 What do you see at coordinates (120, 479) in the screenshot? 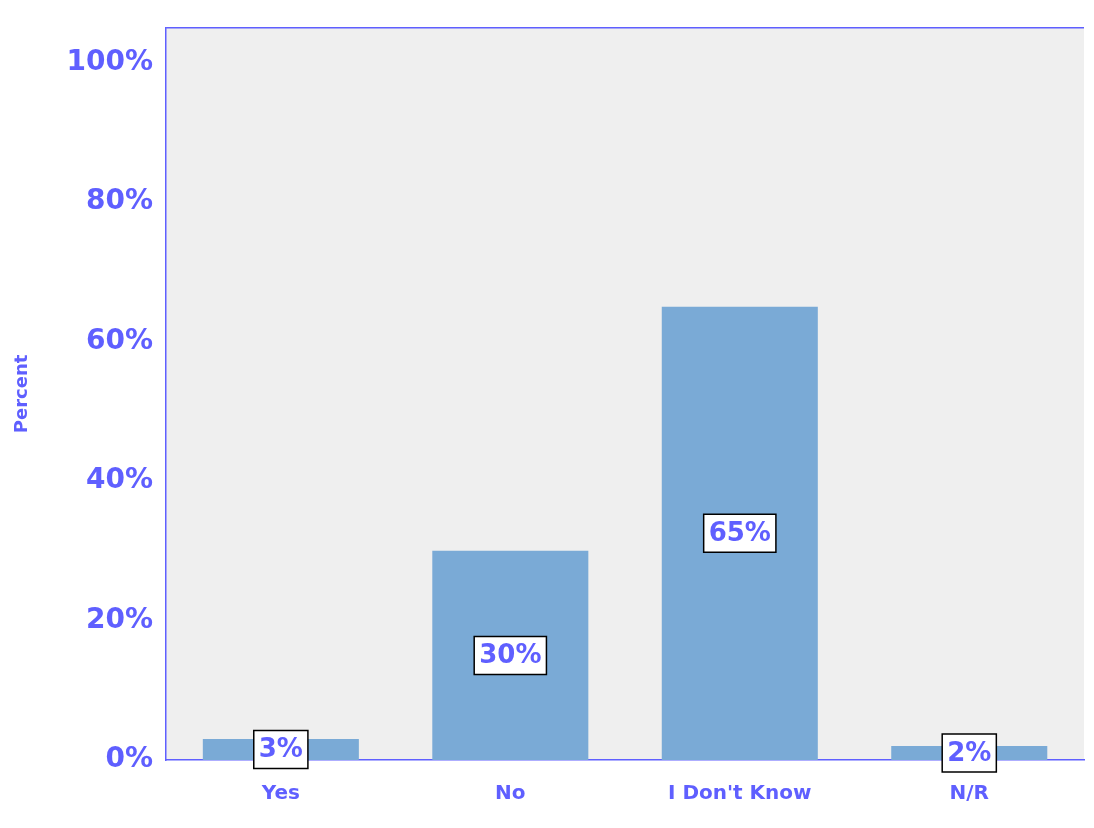
I see `y-tick-label: 40%` at bounding box center [120, 479].